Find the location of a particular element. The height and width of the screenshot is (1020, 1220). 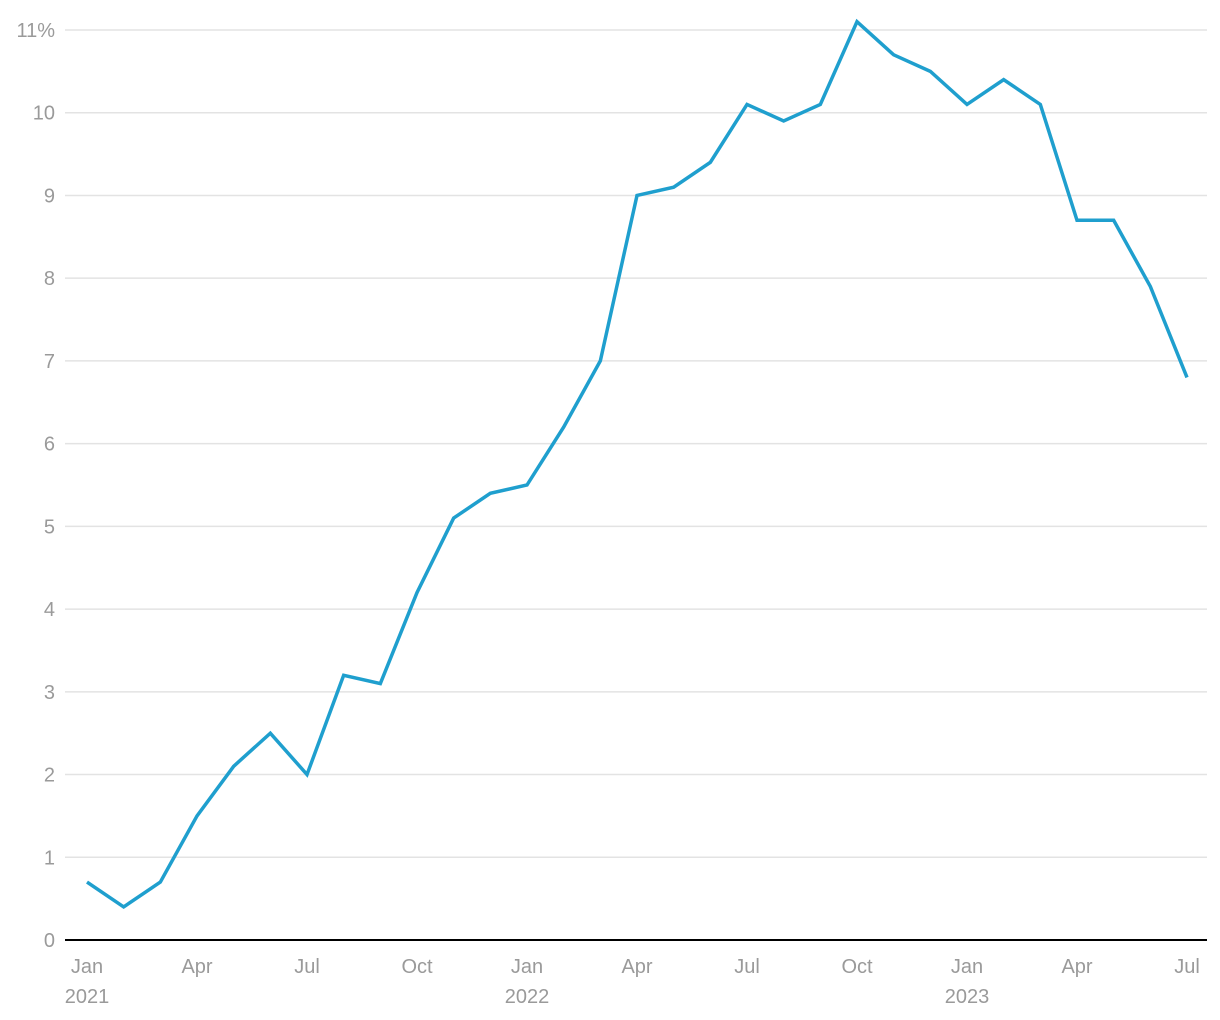

x-tick-label: Jan 2021 is located at coordinates (87, 982).